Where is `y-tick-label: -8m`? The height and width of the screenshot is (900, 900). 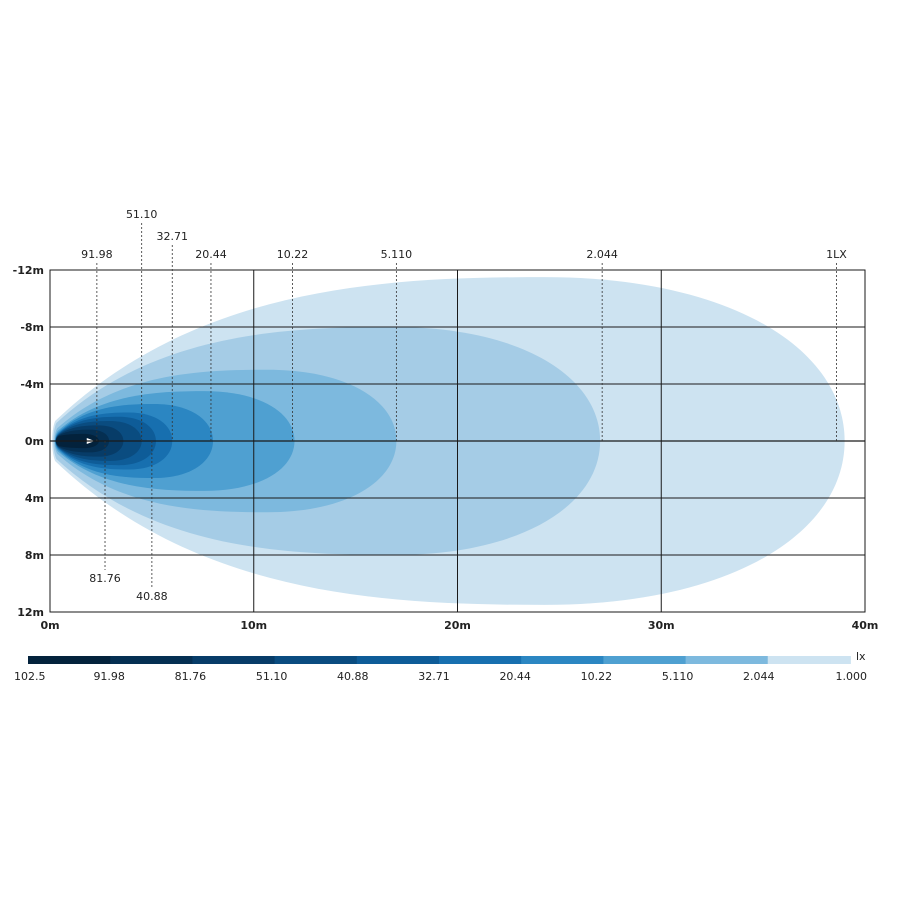 y-tick-label: -8m is located at coordinates (32, 327).